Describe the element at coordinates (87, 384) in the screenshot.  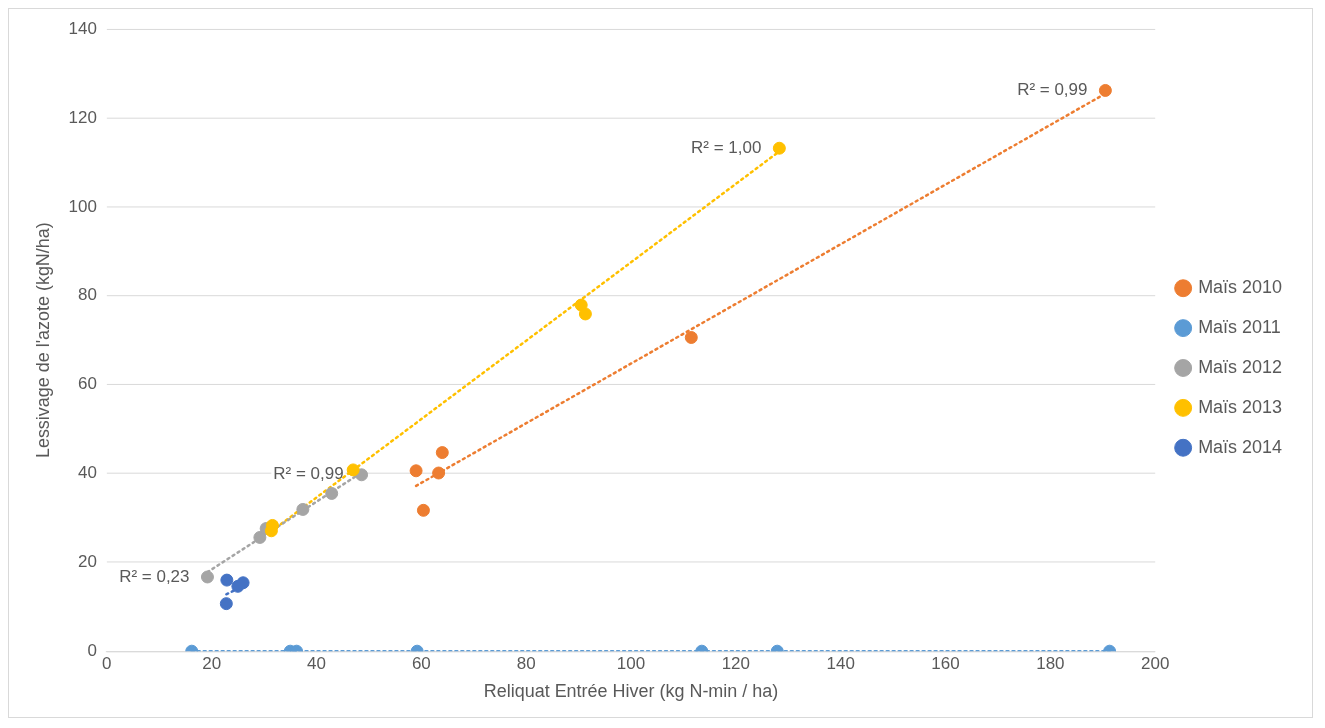
I see `y-tick-label: 60` at that location.